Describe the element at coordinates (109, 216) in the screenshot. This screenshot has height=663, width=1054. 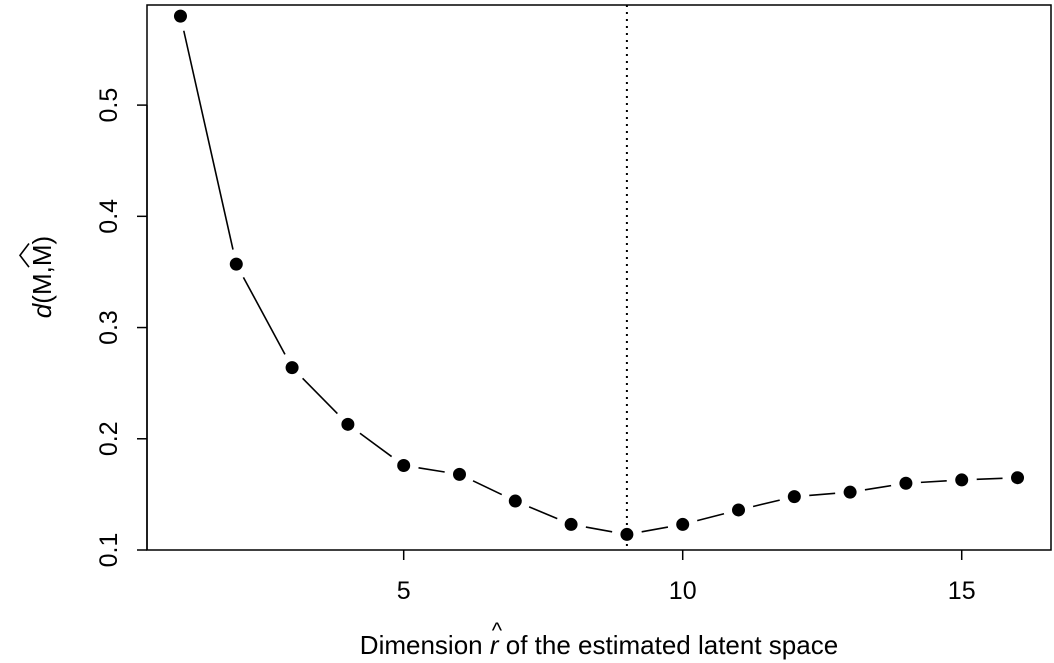
I see `y-tick-label: 0.4` at that location.